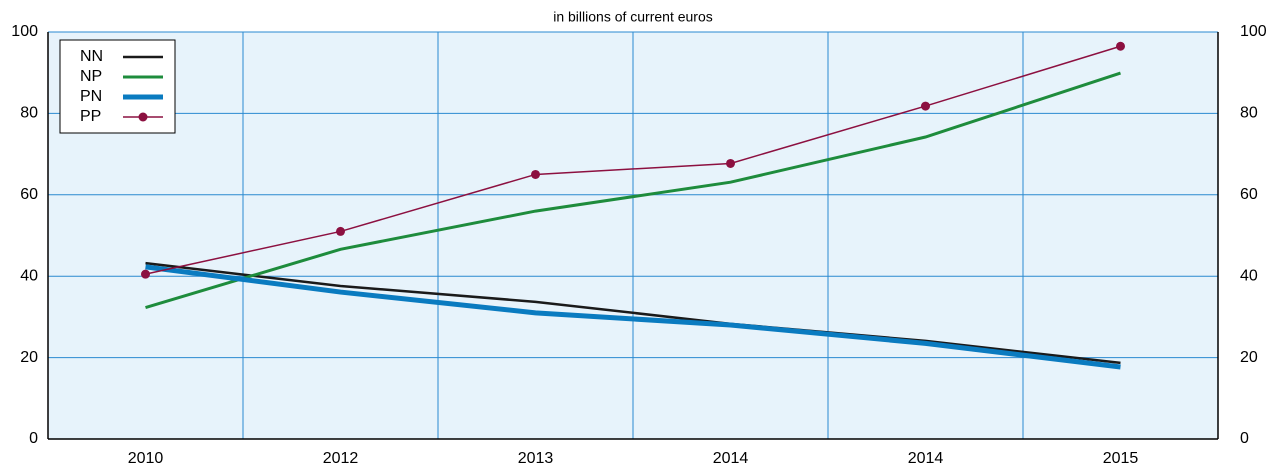 This screenshot has height=469, width=1267. What do you see at coordinates (91, 96) in the screenshot?
I see `legend-label: PN` at bounding box center [91, 96].